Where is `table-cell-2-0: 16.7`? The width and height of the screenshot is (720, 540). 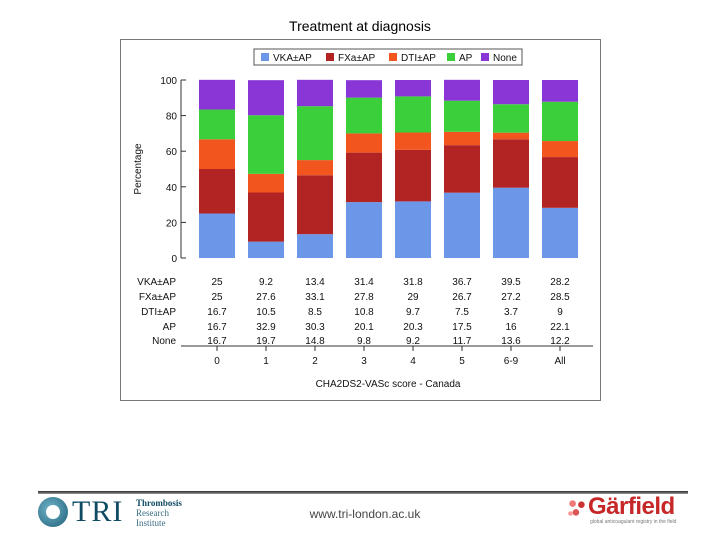
table-cell-2-0: 16.7 is located at coordinates (217, 312).